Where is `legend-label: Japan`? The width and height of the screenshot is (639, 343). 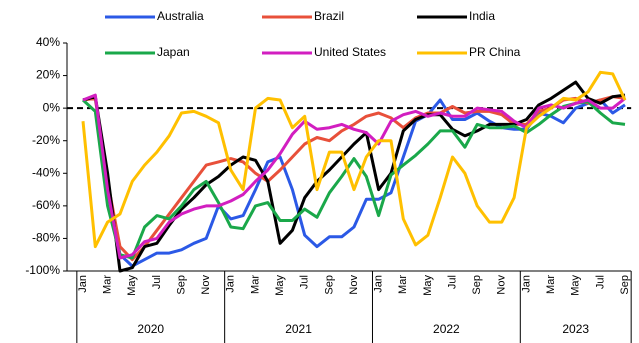
legend-label: Japan is located at coordinates (173, 52).